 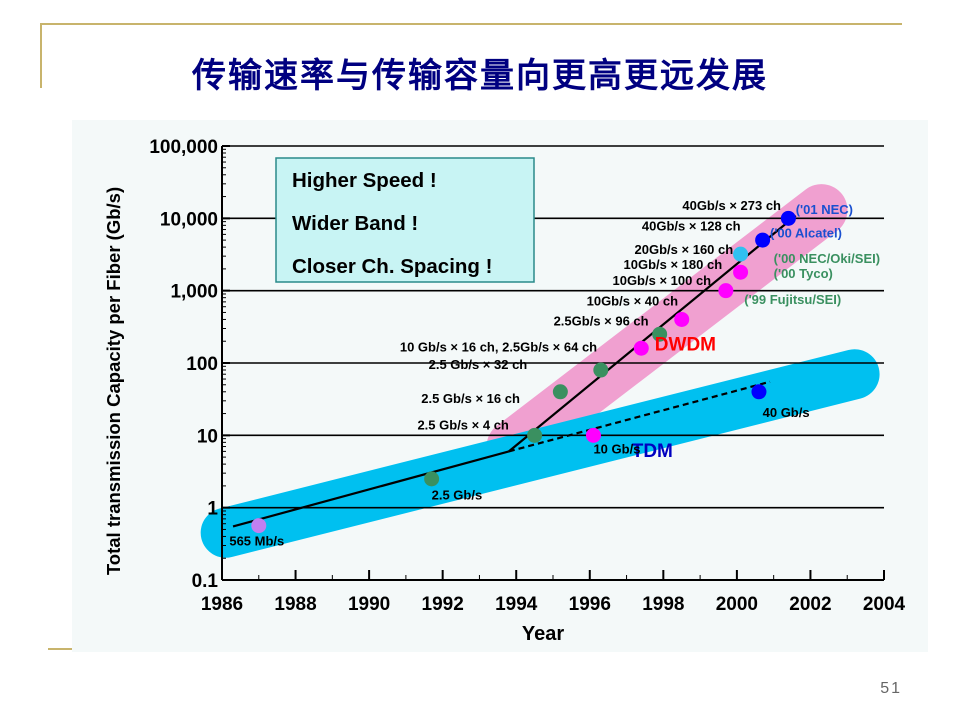 What do you see at coordinates (471, 24) in the screenshot?
I see `slide-frame-top` at bounding box center [471, 24].